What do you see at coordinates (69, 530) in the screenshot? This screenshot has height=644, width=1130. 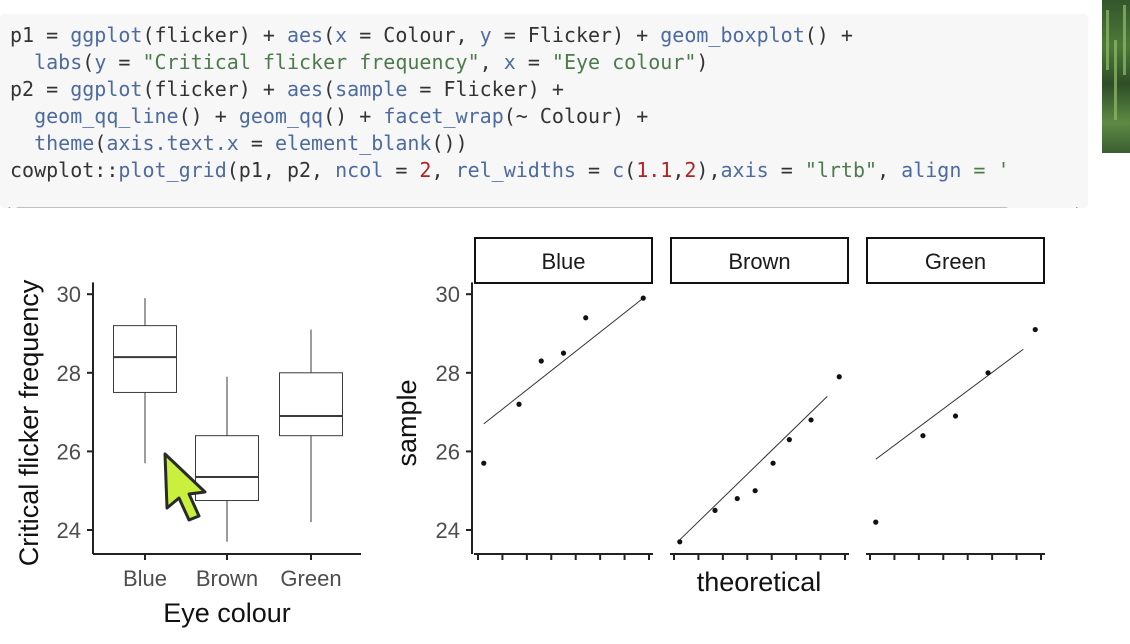 I see `y-tick-label: 24` at bounding box center [69, 530].